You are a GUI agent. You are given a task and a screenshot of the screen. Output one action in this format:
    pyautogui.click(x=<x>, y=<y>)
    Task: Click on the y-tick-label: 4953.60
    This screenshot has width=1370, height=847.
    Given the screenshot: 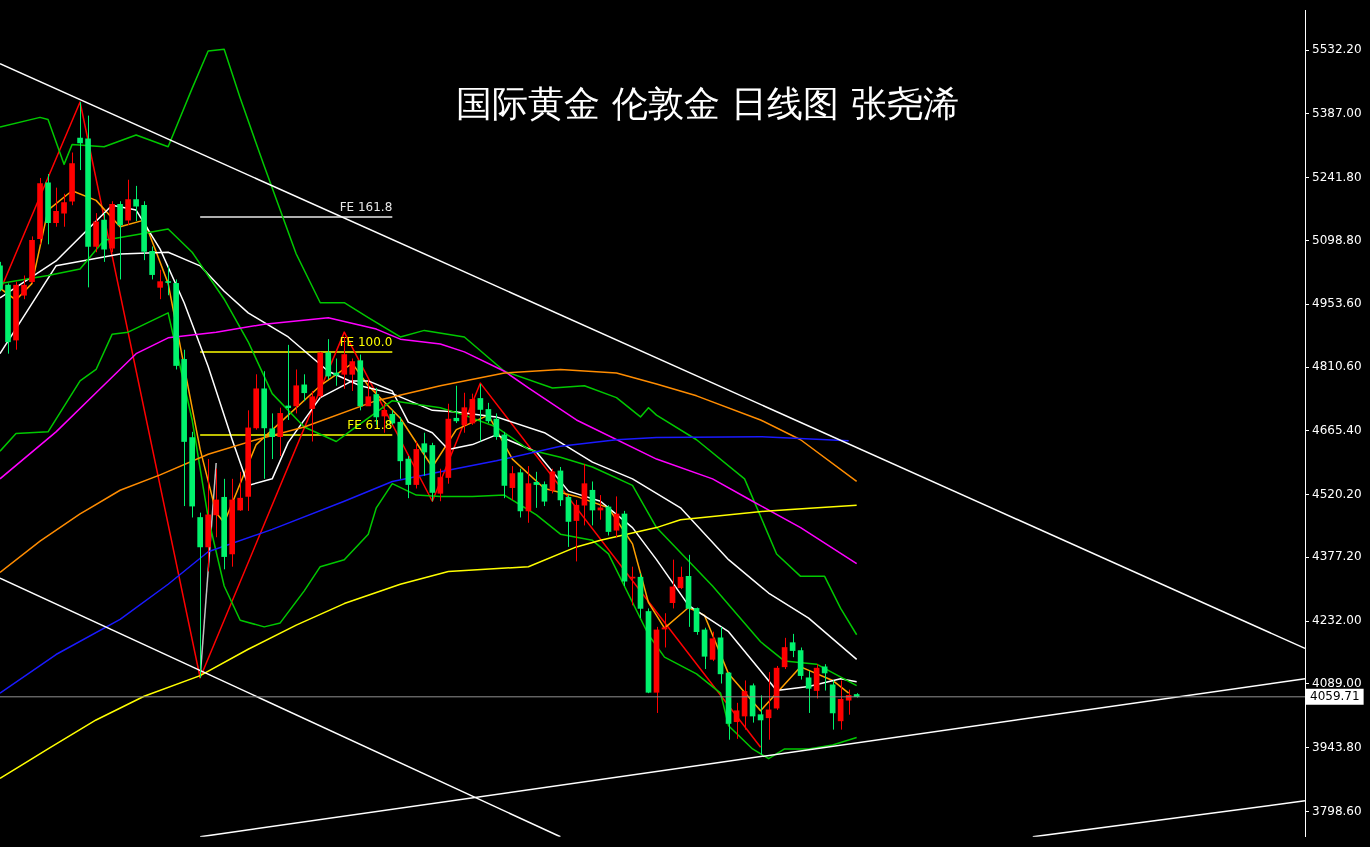 What is the action you would take?
    pyautogui.click(x=1337, y=303)
    